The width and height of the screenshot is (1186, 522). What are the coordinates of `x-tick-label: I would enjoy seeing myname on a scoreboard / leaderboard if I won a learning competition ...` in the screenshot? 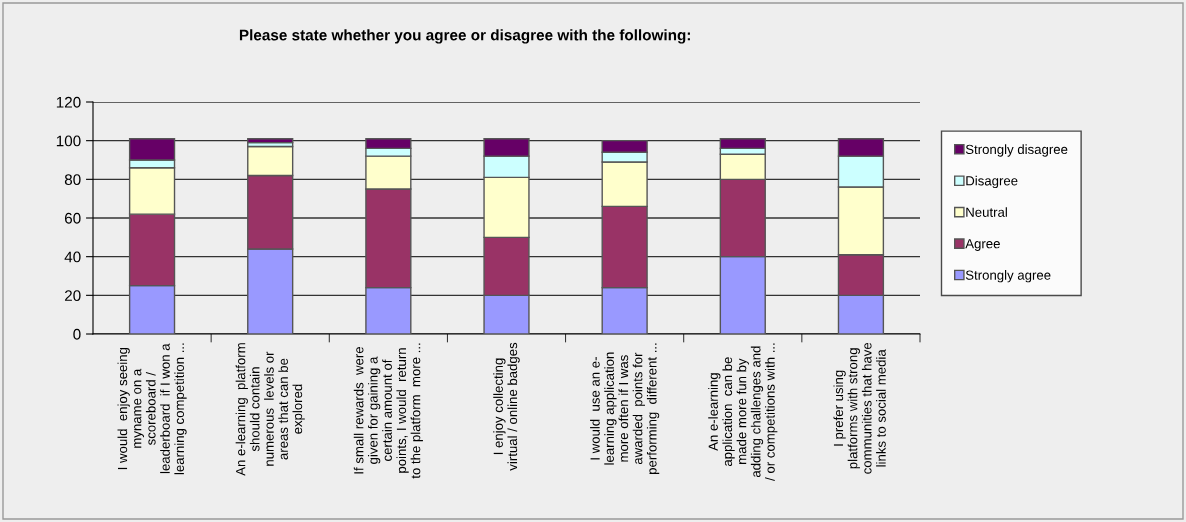 It's located at (152, 409).